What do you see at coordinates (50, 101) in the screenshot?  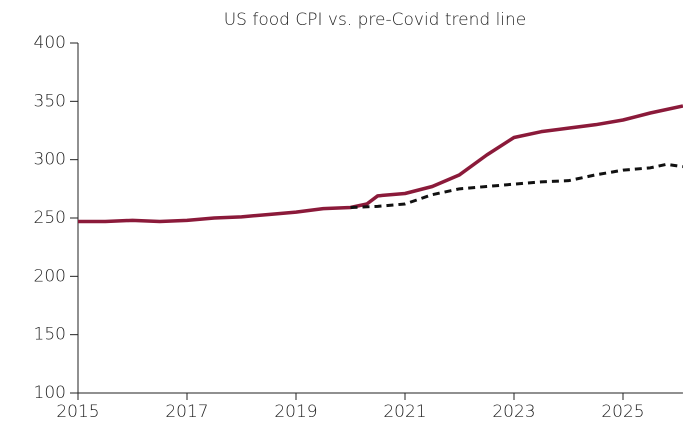 I see `y-tick-label: 350` at bounding box center [50, 101].